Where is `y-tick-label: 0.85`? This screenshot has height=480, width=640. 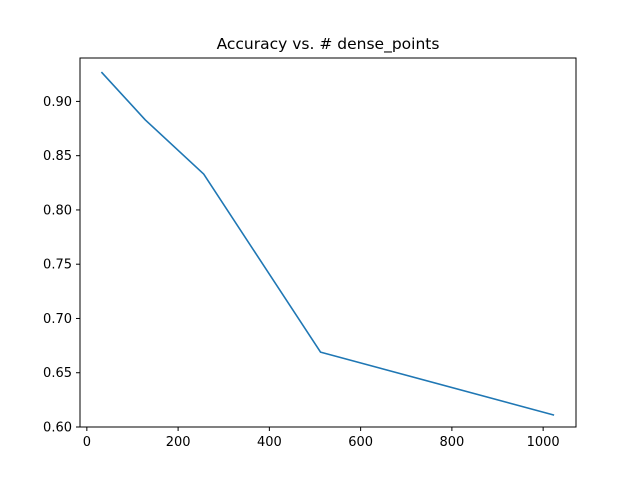 y-tick-label: 0.85 is located at coordinates (57, 156).